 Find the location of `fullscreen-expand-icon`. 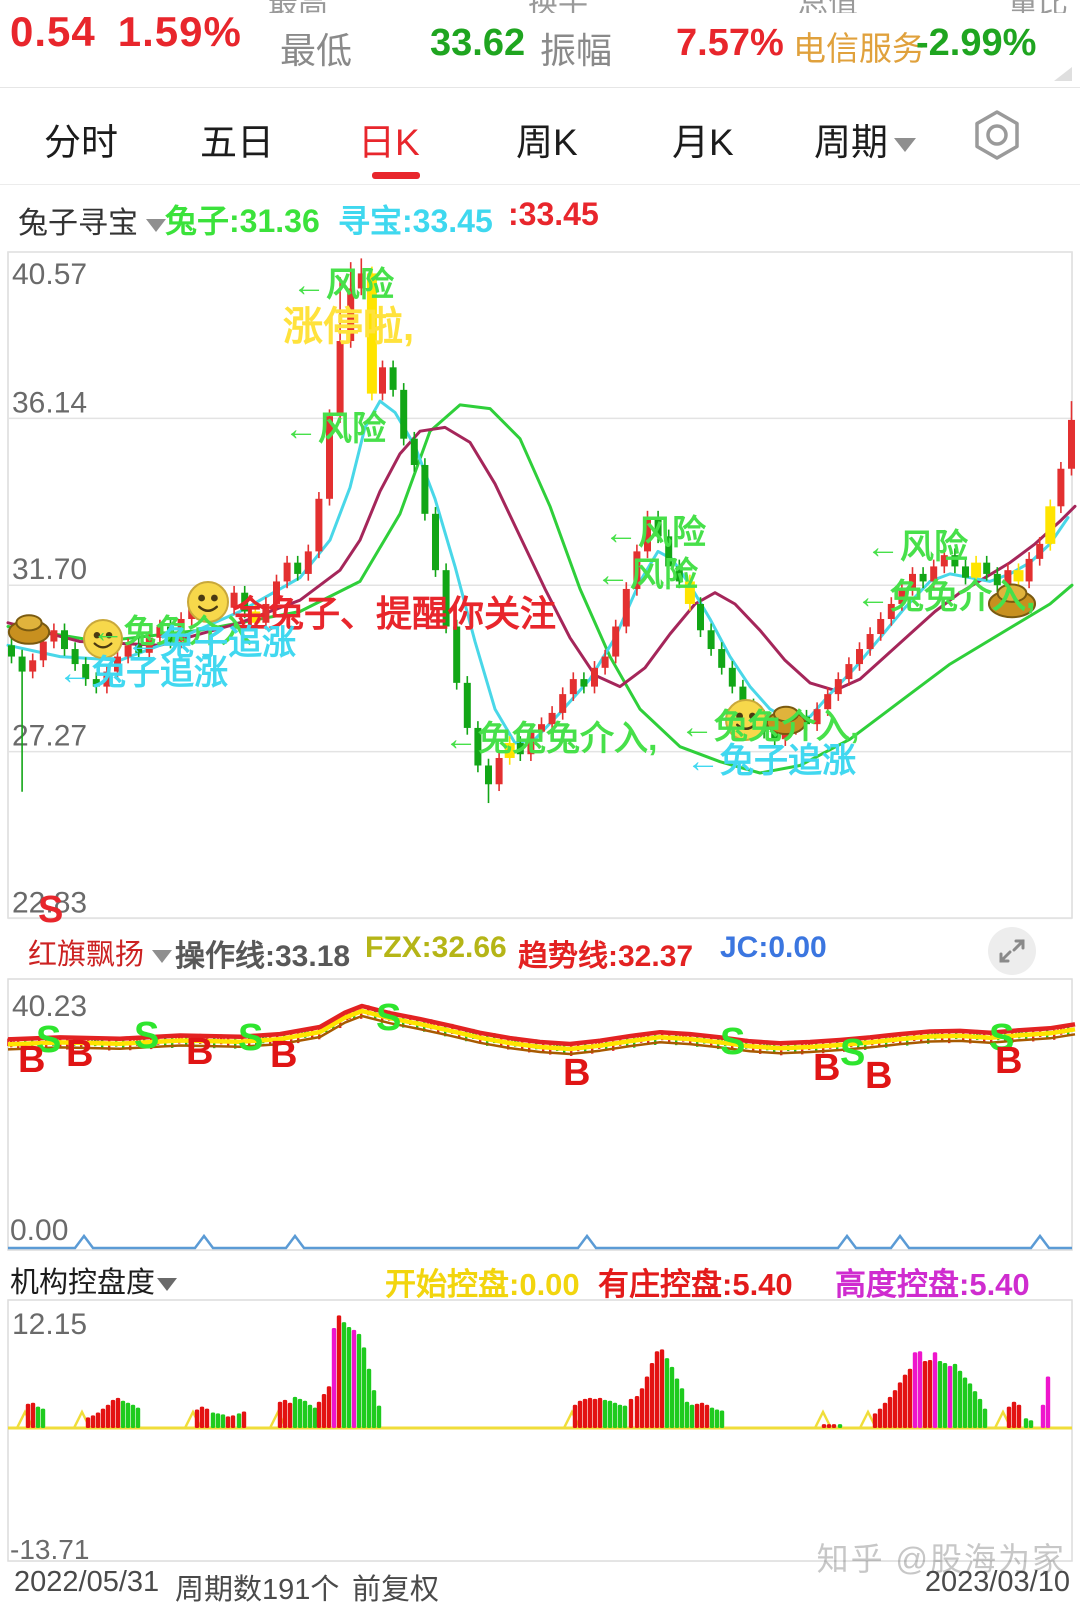

fullscreen-expand-icon is located at coordinates (1012, 951).